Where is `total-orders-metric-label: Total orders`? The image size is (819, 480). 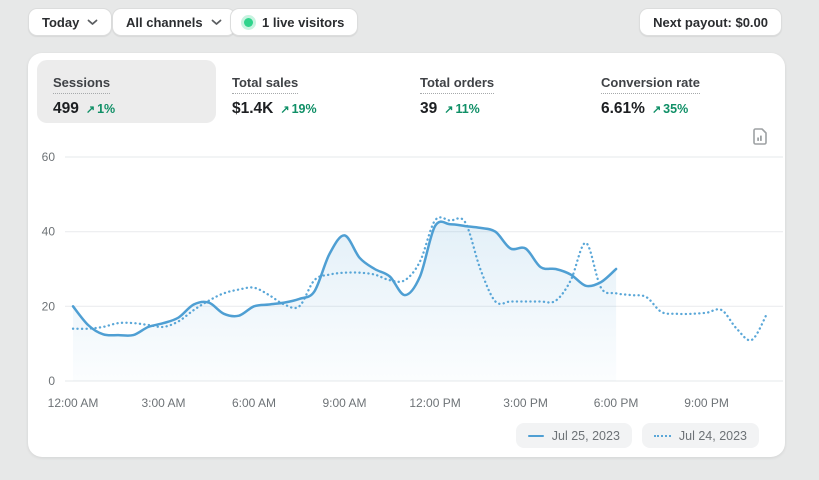
total-orders-metric-label: Total orders is located at coordinates (457, 84).